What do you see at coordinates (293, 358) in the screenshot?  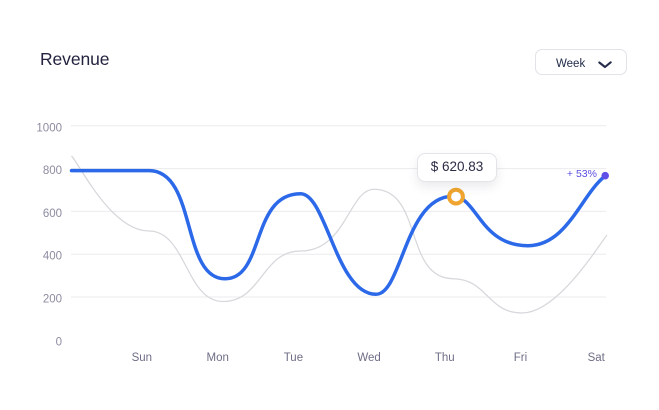 I see `svg-text: Tue` at bounding box center [293, 358].